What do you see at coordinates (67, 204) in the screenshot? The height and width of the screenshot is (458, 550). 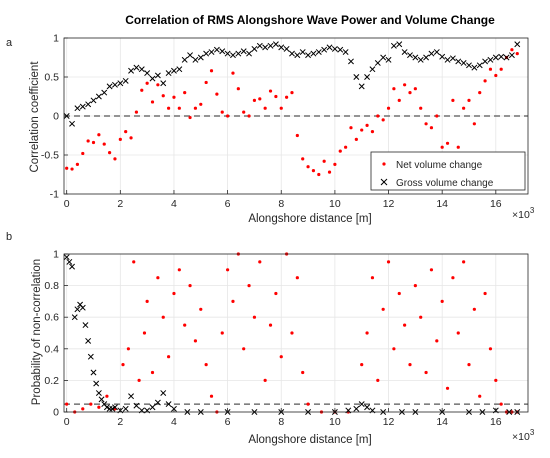 I see `x-tick-label: 0` at bounding box center [67, 204].